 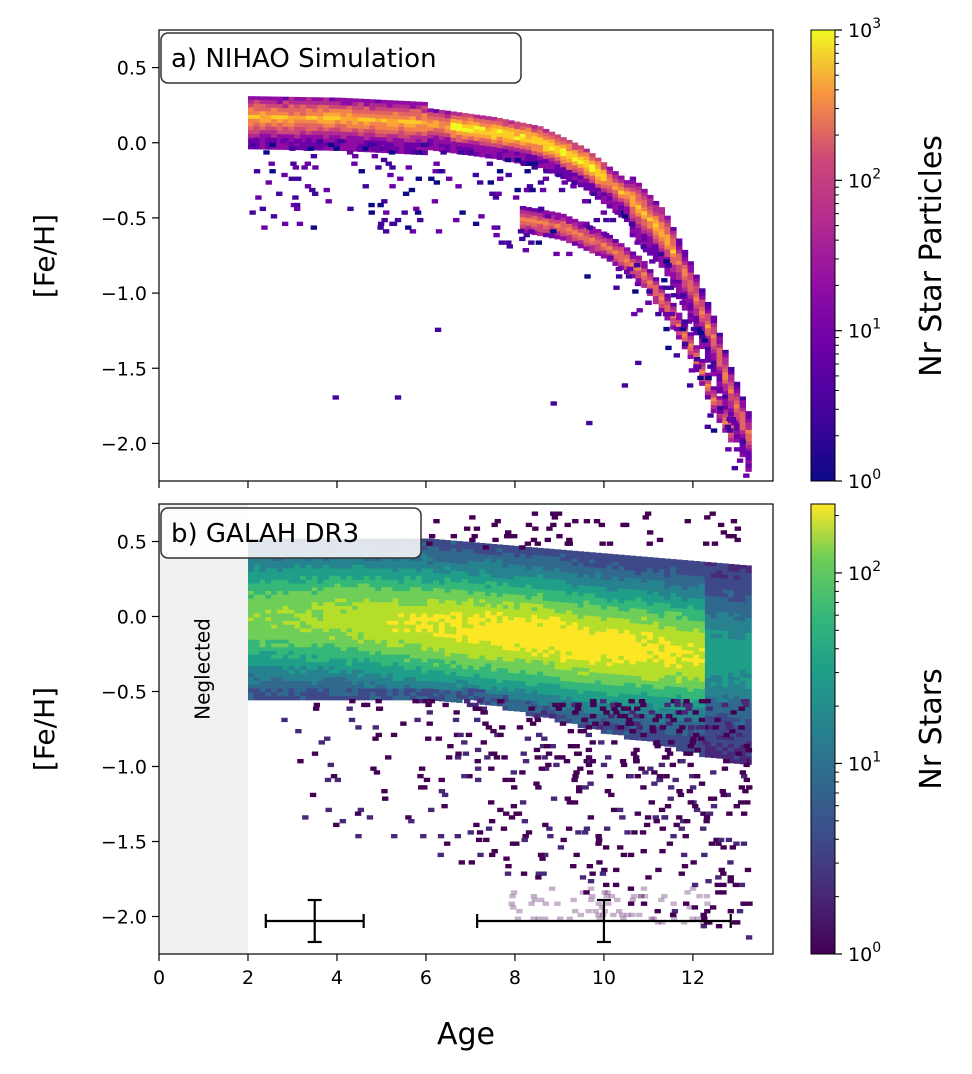 What do you see at coordinates (304, 59) in the screenshot?
I see `panel-a-label: a) NIHAO Simulation` at bounding box center [304, 59].